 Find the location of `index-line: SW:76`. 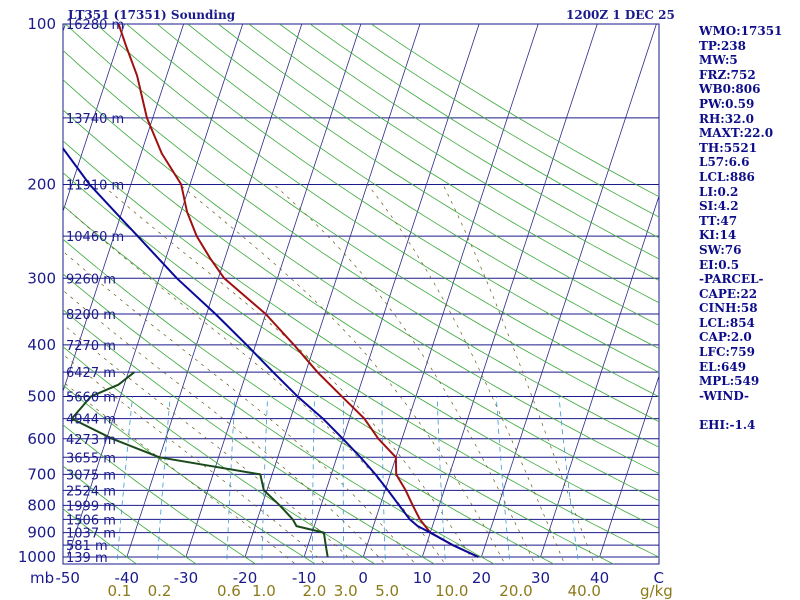

index-line: SW:76 is located at coordinates (720, 249).